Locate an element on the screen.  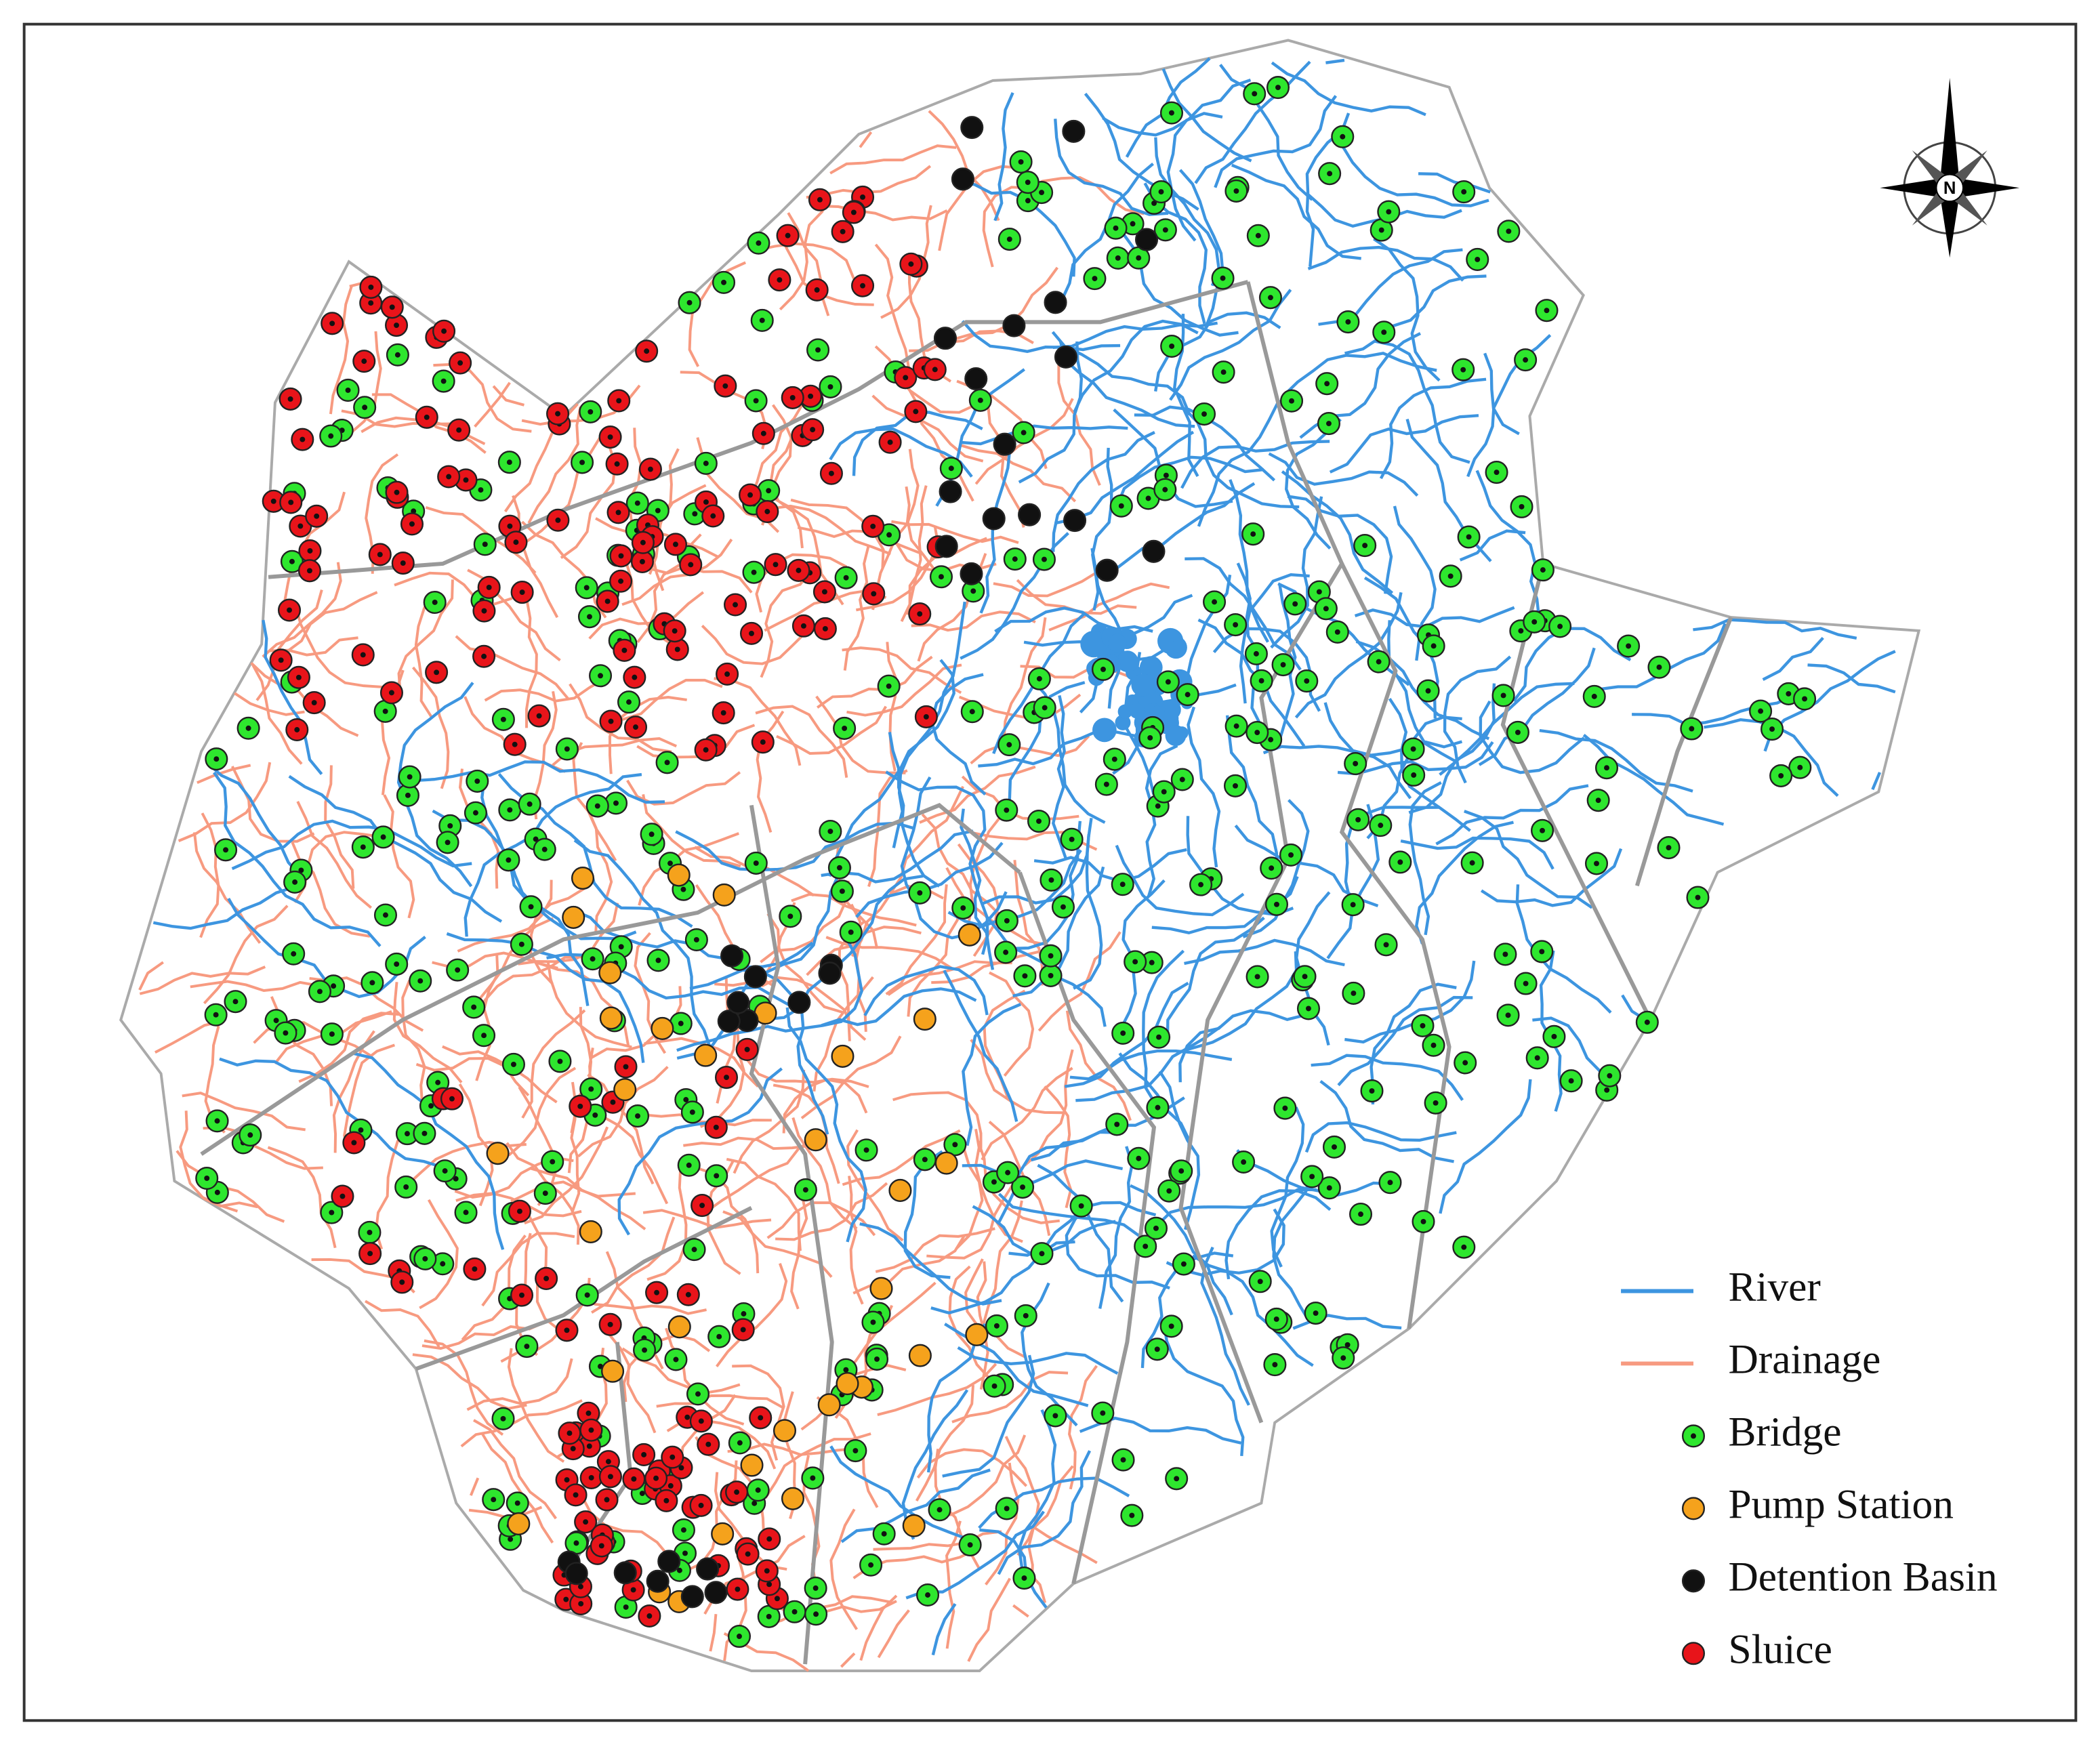
legend-label: Pump Station is located at coordinates (1840, 1504).